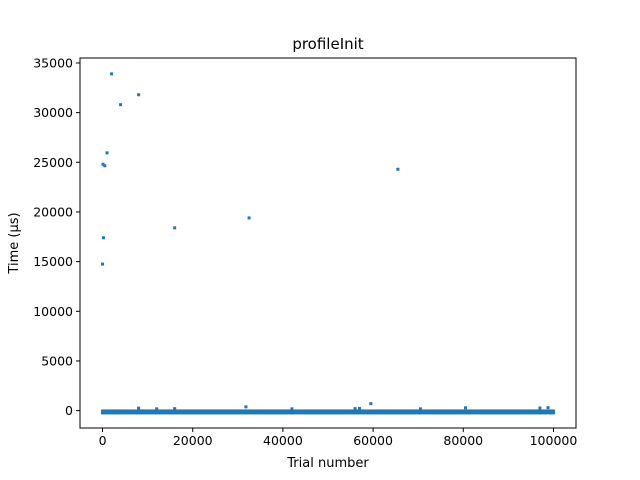  What do you see at coordinates (338, 438) in the screenshot?
I see `x-axis-ticks: 0 20000 40000 60000 80000 100000` at bounding box center [338, 438].